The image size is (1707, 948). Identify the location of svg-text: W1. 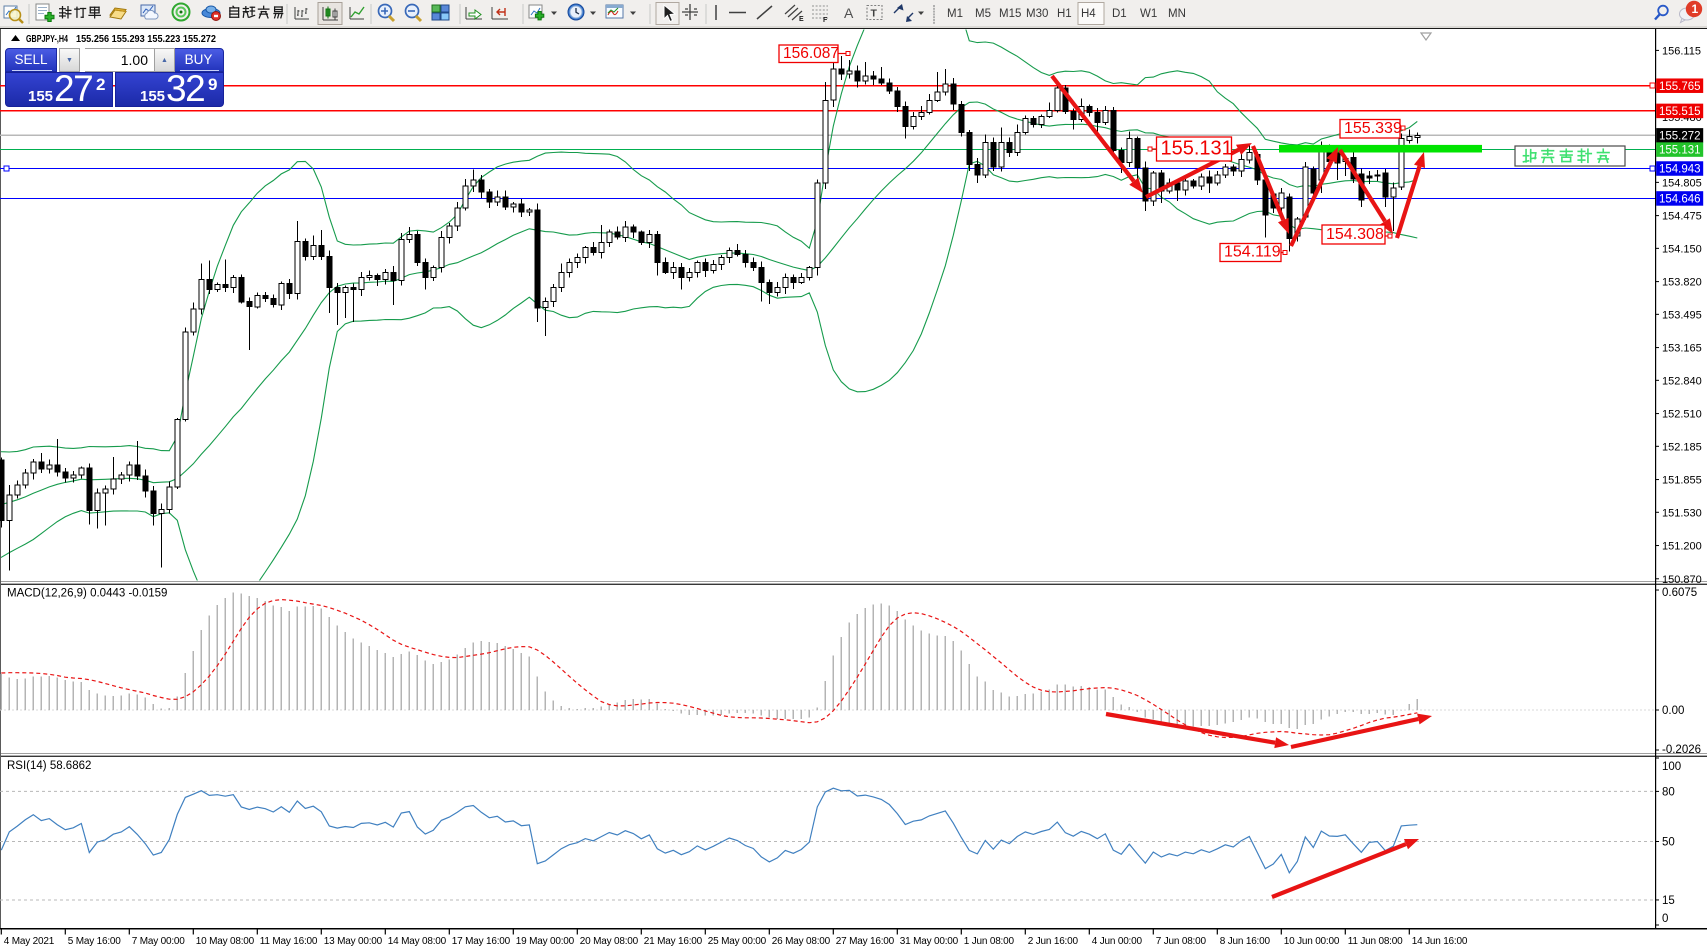
(1148, 14).